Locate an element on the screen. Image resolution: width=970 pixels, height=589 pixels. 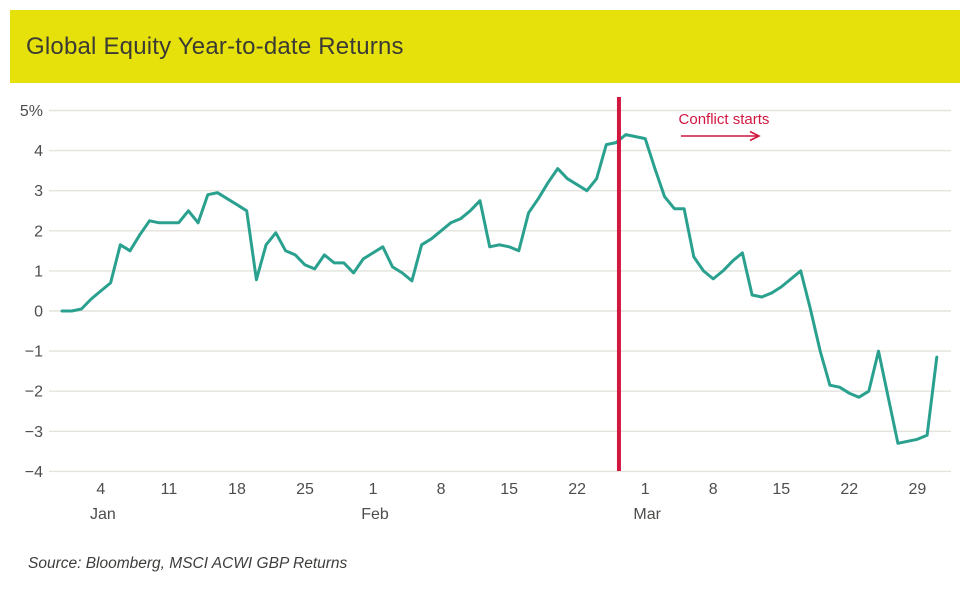
page-title: Global Equity Year-to-date Returns is located at coordinates (215, 46).